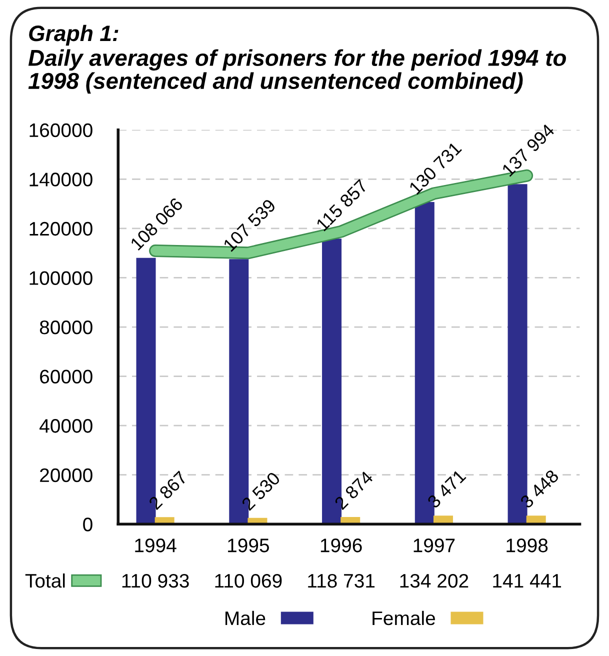 The height and width of the screenshot is (656, 609). I want to click on chart-subtitle: Daily averages of prisoners for the period 1994 to 1998 (sentenced and unsentenced combined), so click(297, 71).